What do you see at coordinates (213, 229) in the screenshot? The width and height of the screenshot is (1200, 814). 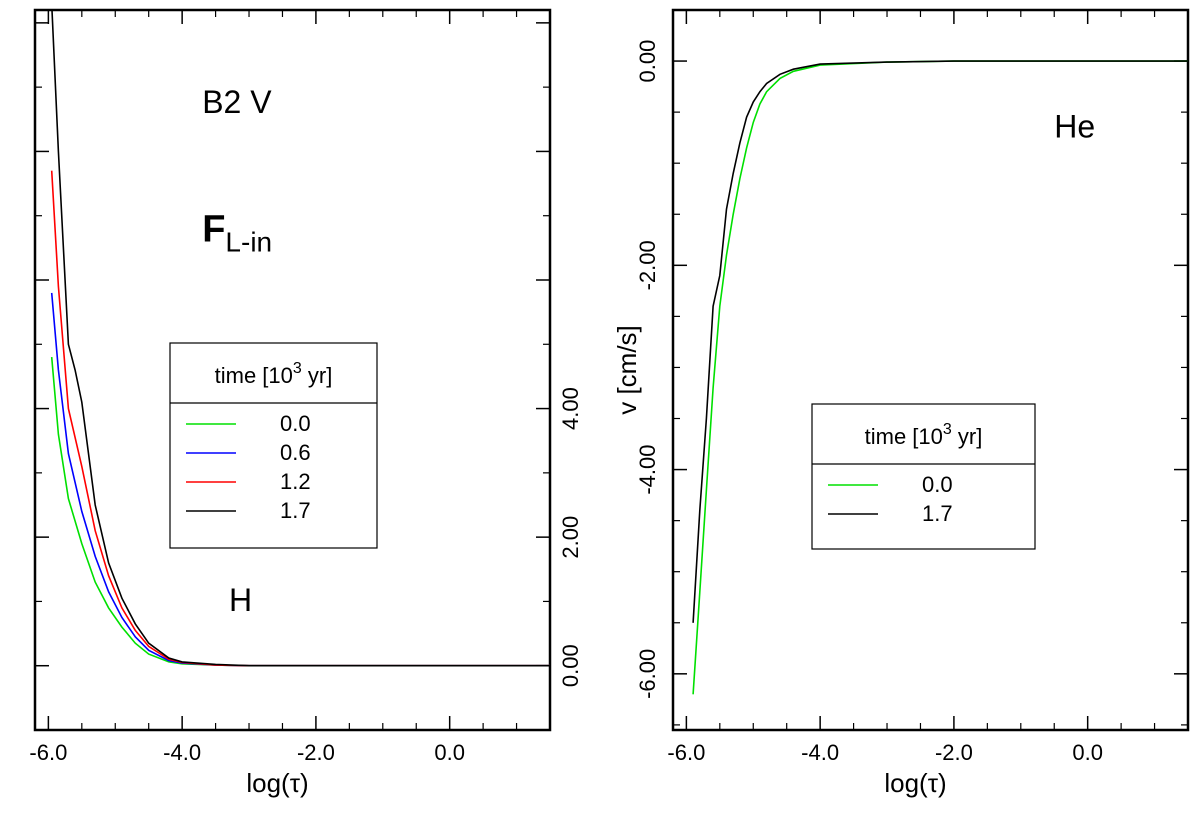 I see `annotation-flux-symbol: F` at bounding box center [213, 229].